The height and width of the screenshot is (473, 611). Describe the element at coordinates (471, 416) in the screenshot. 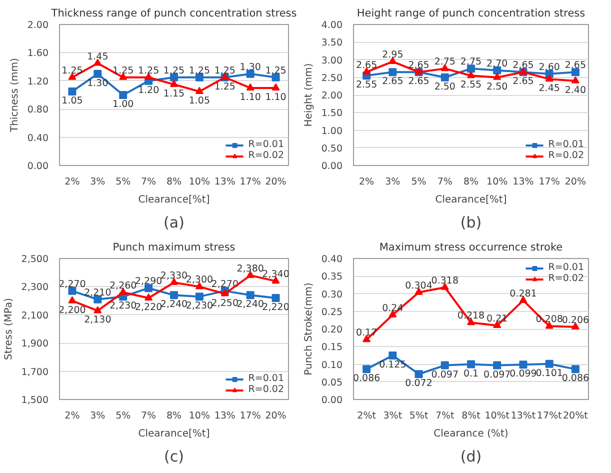

I see `x-tick-label: 8%t` at that location.